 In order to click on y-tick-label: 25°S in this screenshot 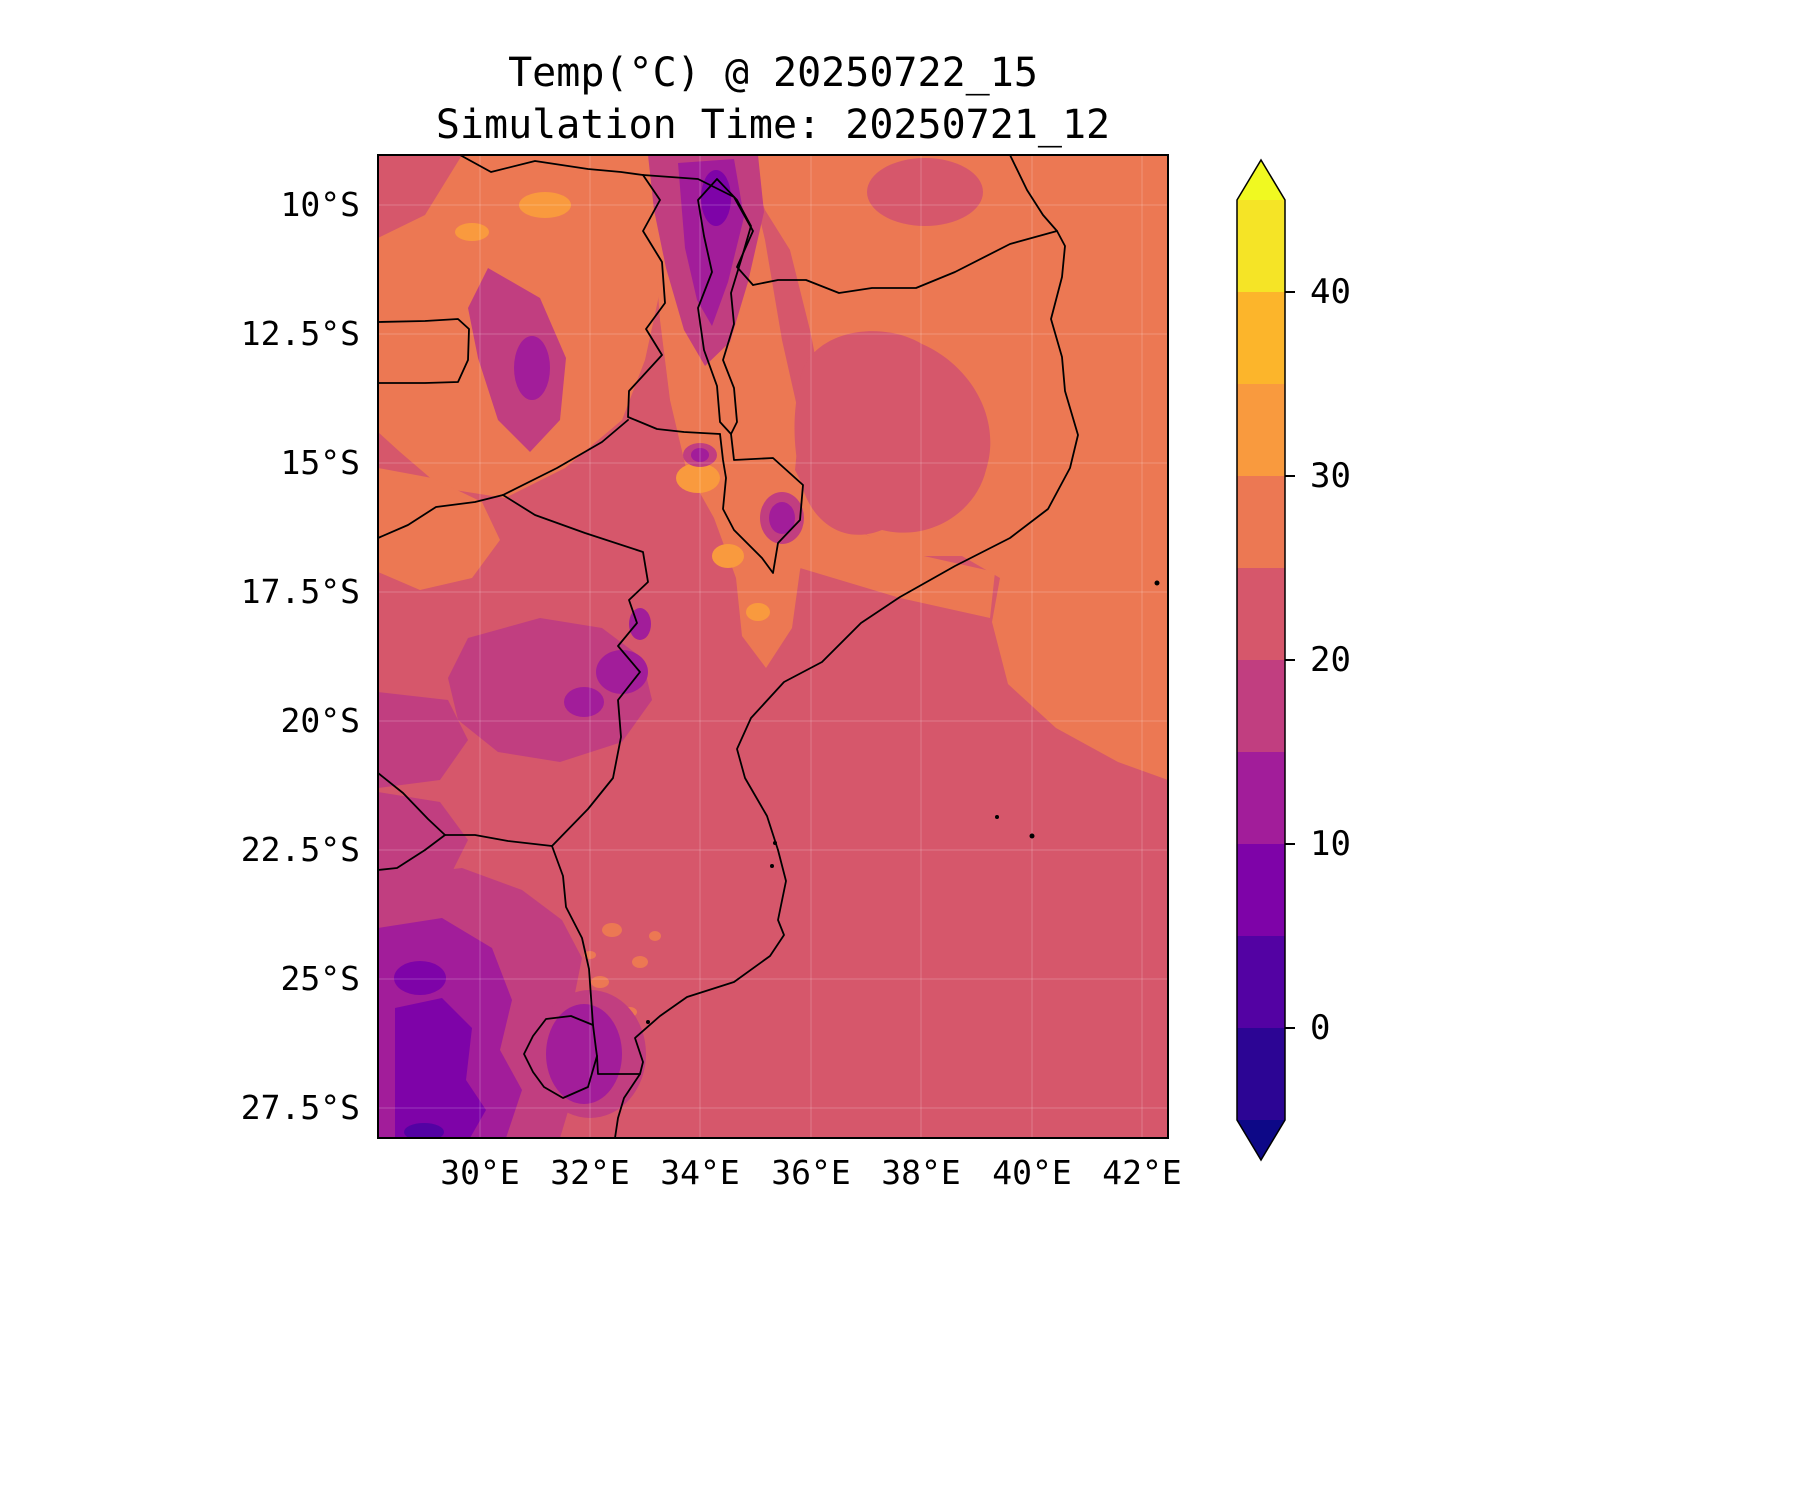, I will do `click(320, 978)`.